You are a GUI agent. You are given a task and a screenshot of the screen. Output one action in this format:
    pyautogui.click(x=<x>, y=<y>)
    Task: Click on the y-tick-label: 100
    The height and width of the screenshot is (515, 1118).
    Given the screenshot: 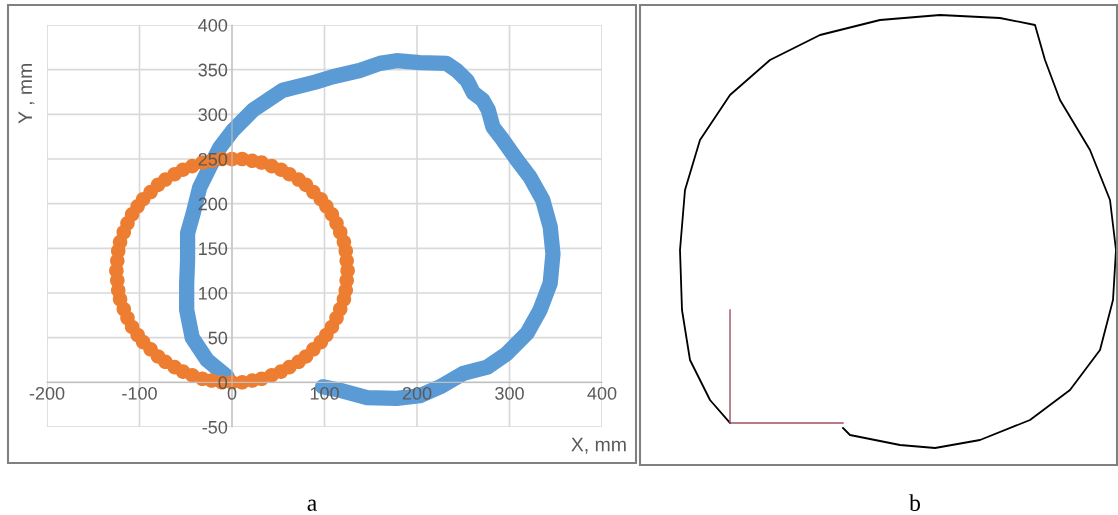 What is the action you would take?
    pyautogui.click(x=213, y=293)
    